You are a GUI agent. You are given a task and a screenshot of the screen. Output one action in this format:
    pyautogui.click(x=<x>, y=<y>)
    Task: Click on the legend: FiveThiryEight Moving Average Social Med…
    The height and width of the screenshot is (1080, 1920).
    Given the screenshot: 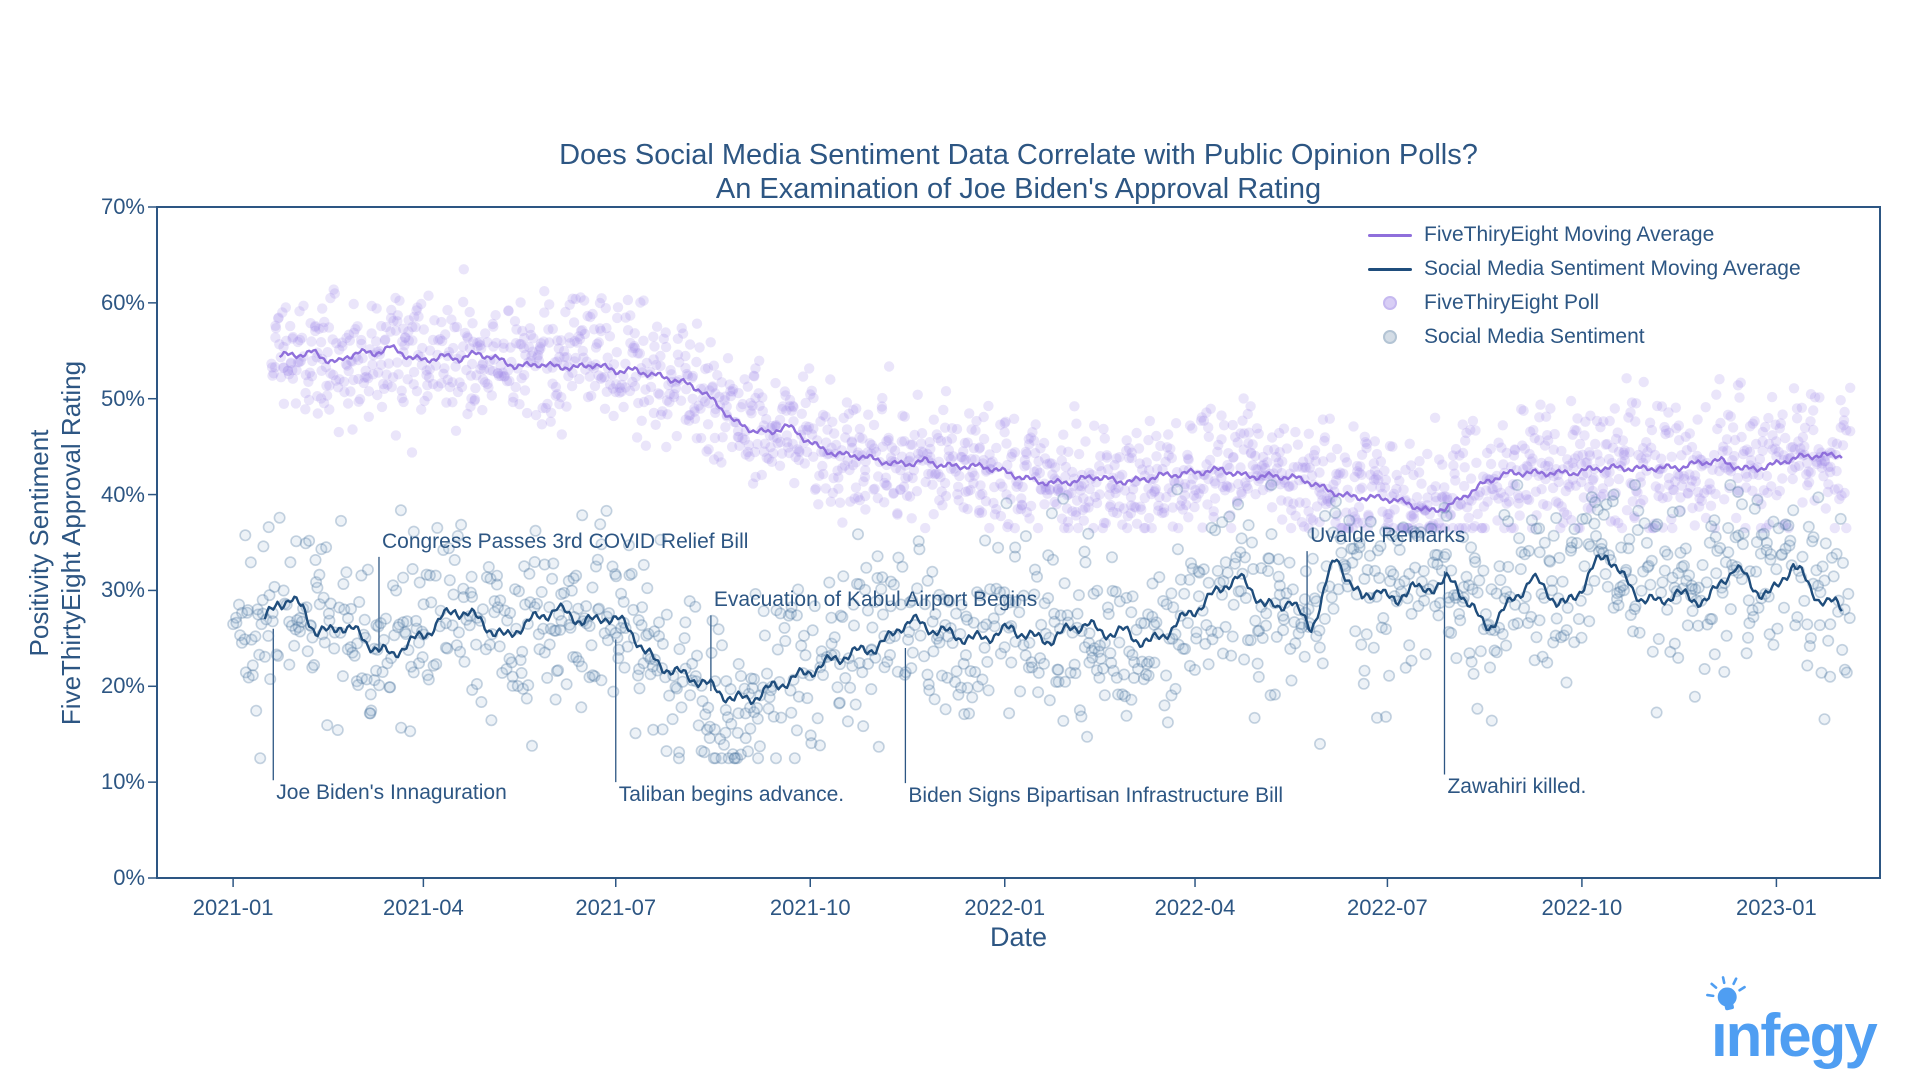 What is the action you would take?
    pyautogui.click(x=1584, y=286)
    